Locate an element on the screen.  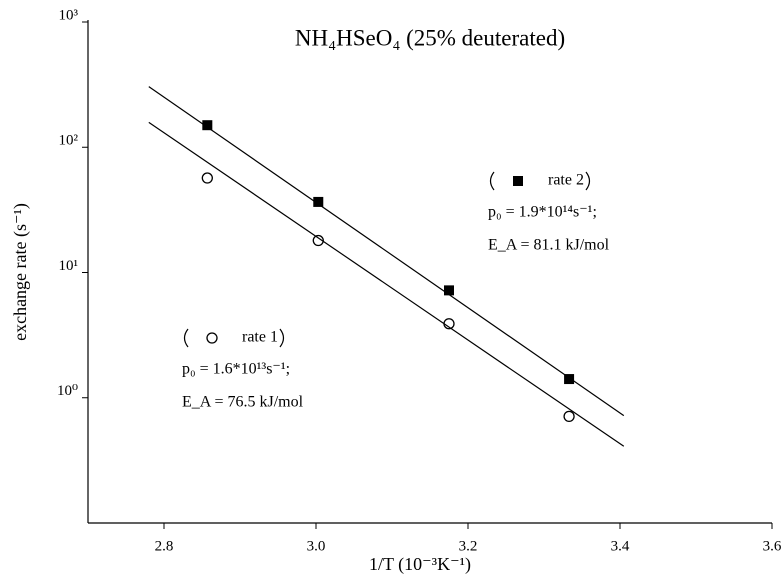
y-tick-label: 10³ is located at coordinates (69, 15).